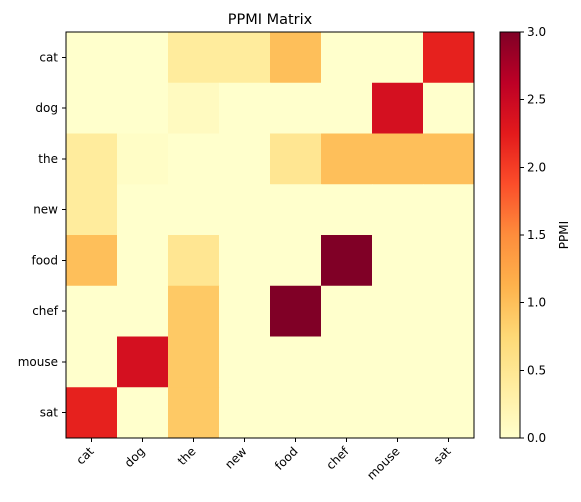 The height and width of the screenshot is (502, 581). What do you see at coordinates (383, 463) in the screenshot?
I see `x-tick-label: mouse` at bounding box center [383, 463].